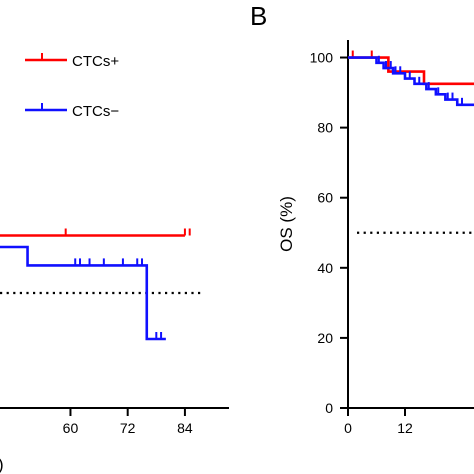 Image resolution: width=474 pixels, height=474 pixels. I want to click on right-y-ticks: 0 20 40 60 80 100, so click(329, 233).